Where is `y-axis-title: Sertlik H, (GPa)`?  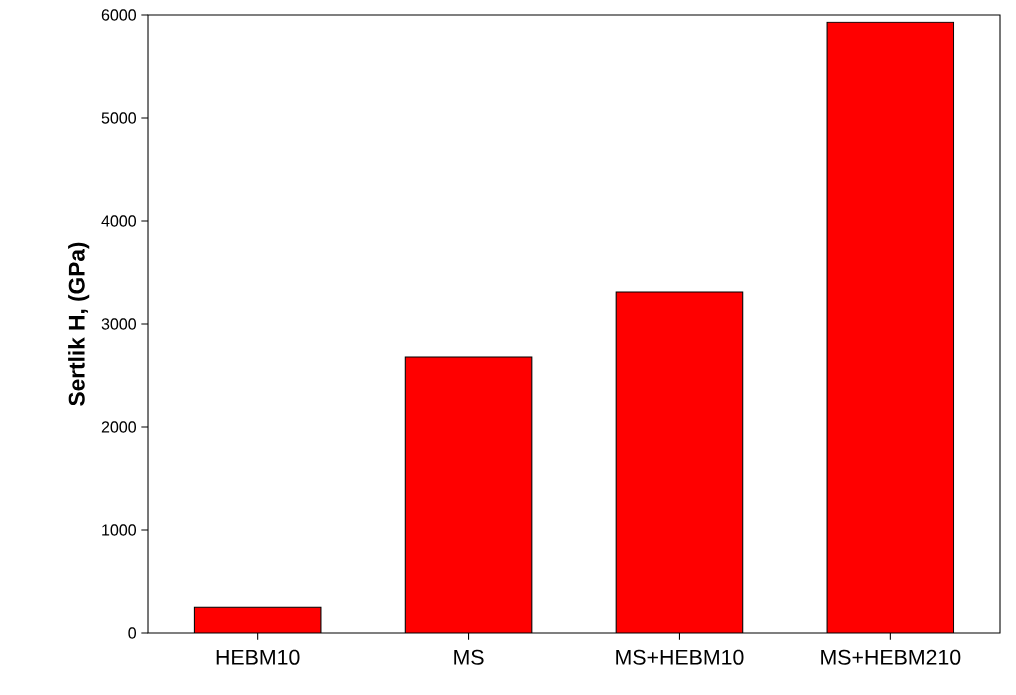 y-axis-title: Sertlik H, (GPa) is located at coordinates (79, 324).